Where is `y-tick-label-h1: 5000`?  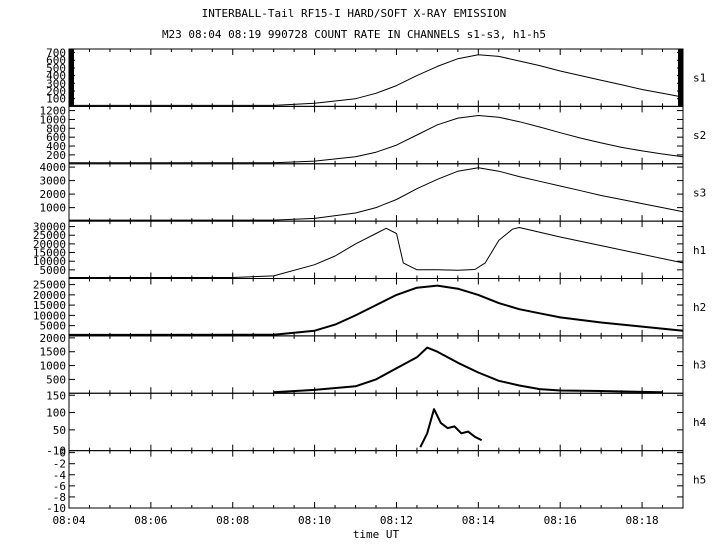
y-tick-label-h1: 5000 is located at coordinates (53, 270).